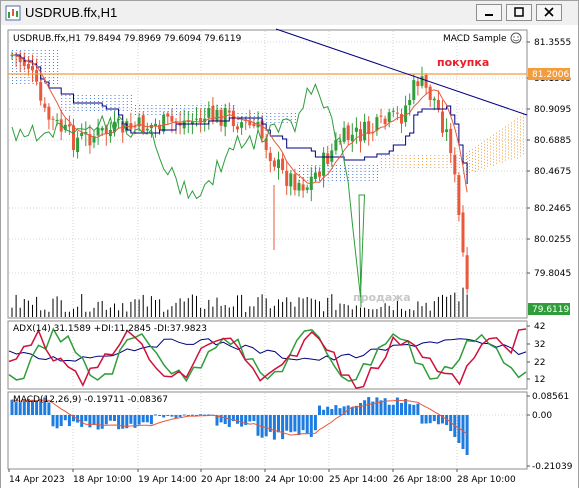 The width and height of the screenshot is (579, 489). I want to click on buy-label: покупка, so click(463, 62).